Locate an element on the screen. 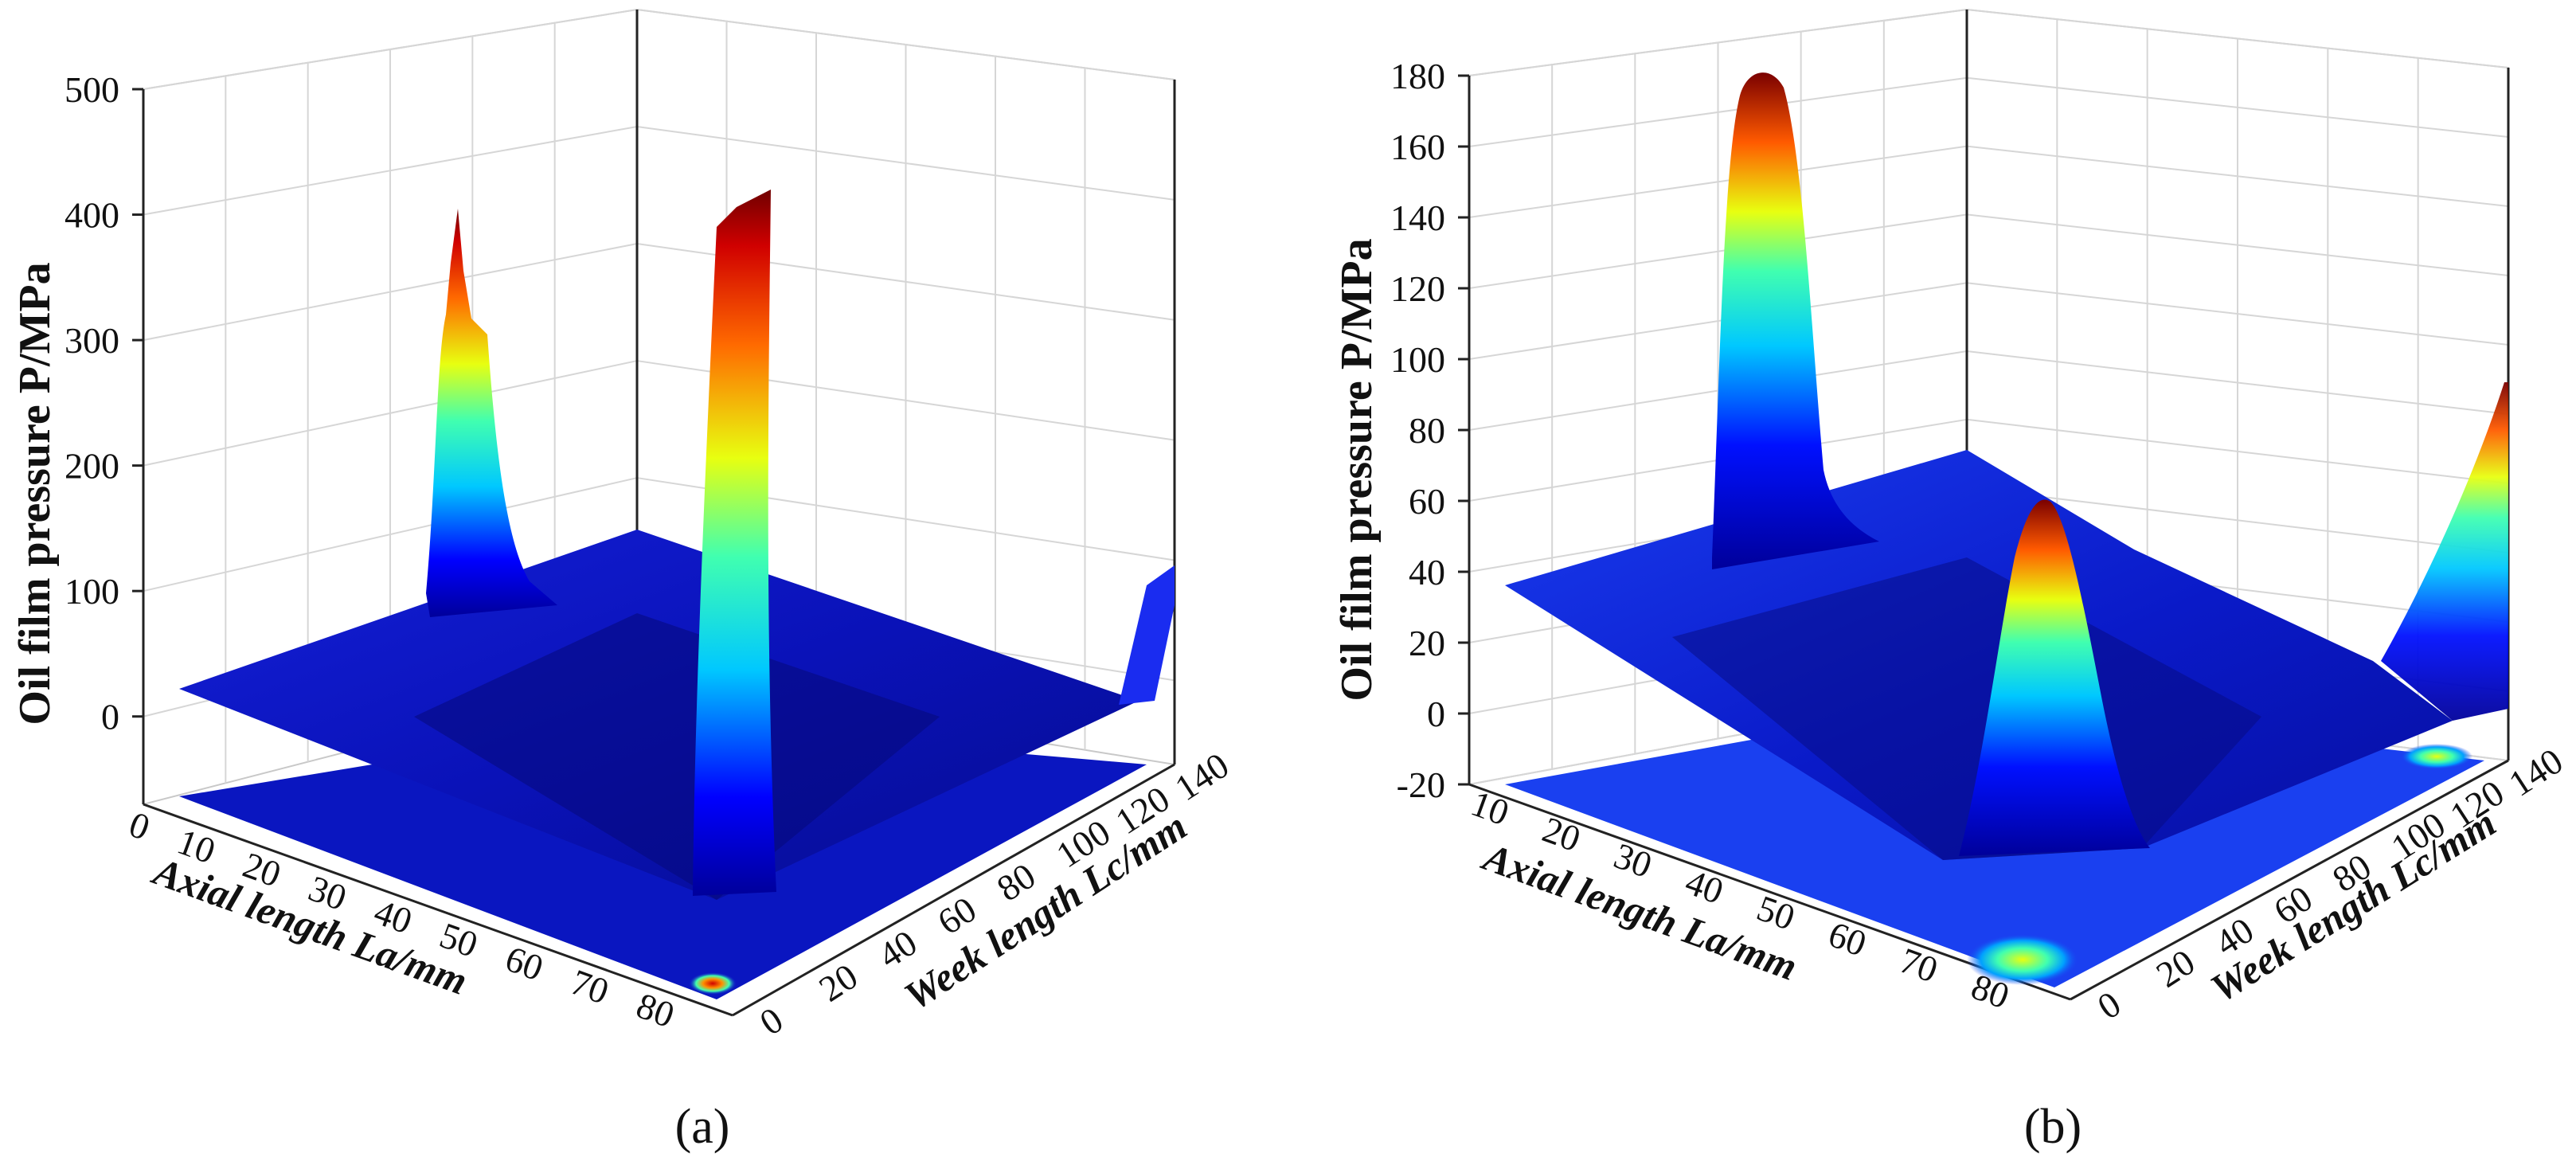 This screenshot has height=1173, width=2576. chart-a-x-tick-label: 0 is located at coordinates (139, 826).